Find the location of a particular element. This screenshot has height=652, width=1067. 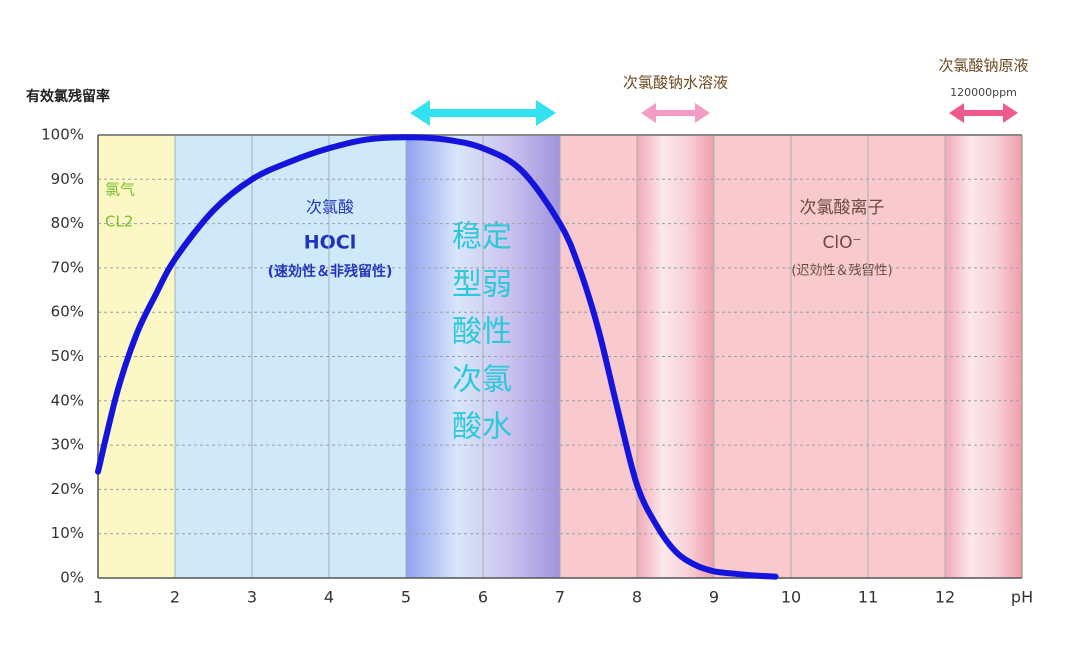

y-tick-label: 30% is located at coordinates (67, 445).